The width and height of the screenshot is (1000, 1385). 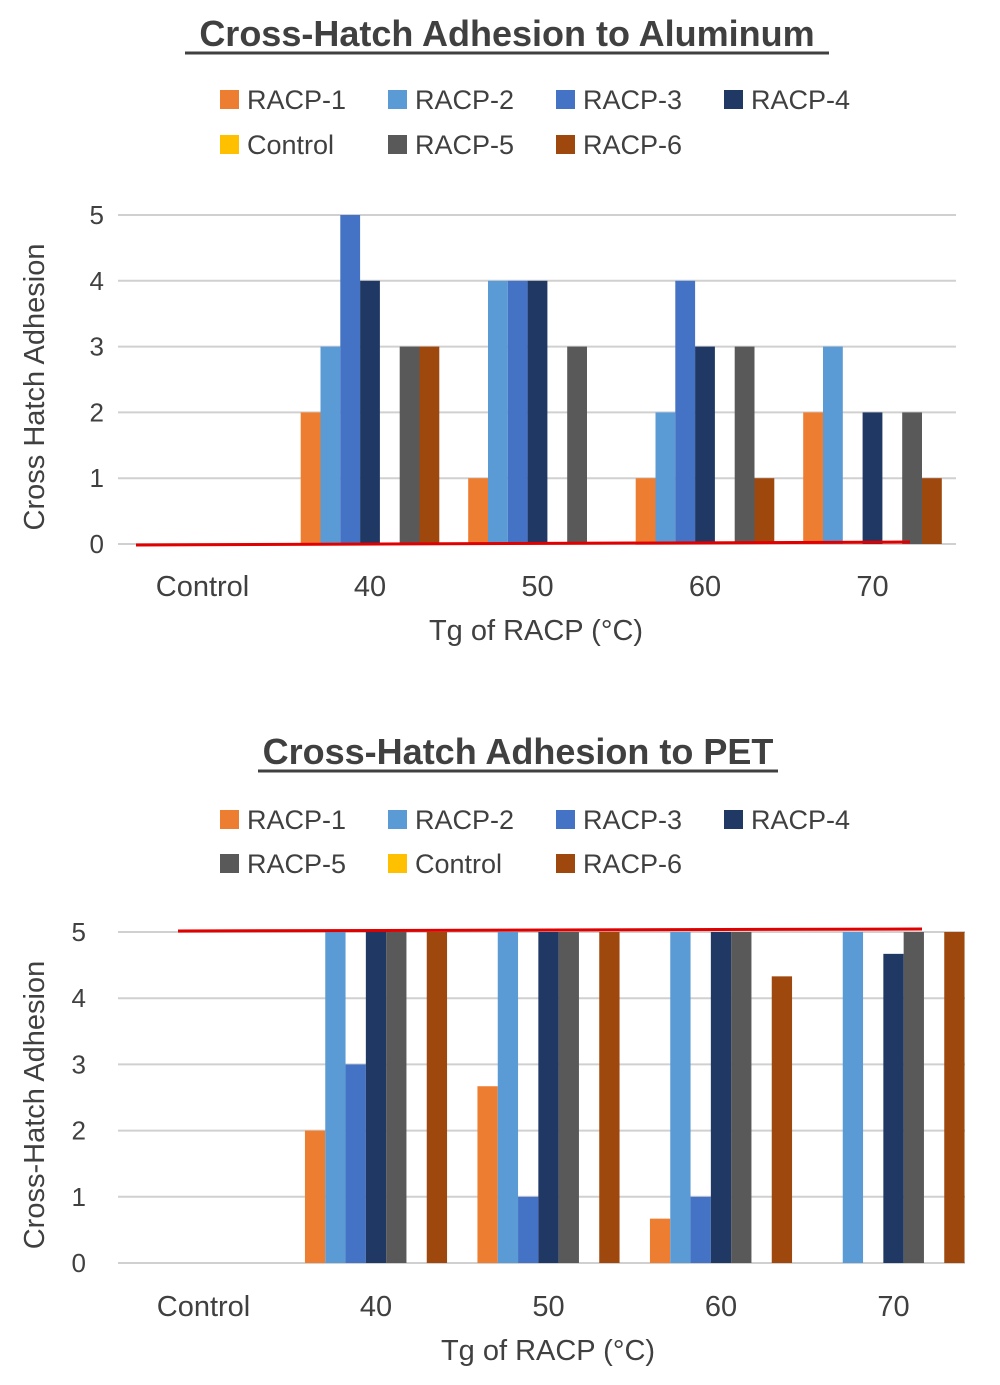 What do you see at coordinates (506, 33) in the screenshot?
I see `chart-title: Cross-Hatch Adhesion to Aluminum` at bounding box center [506, 33].